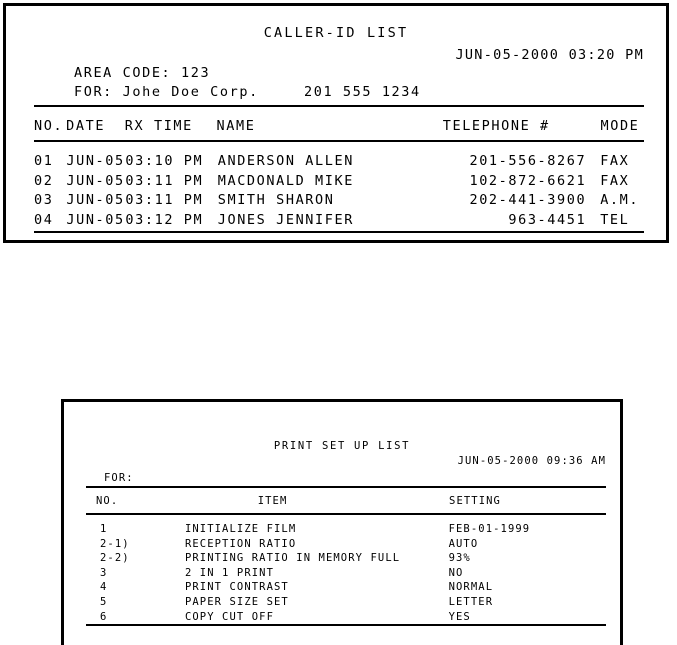 This screenshot has width=677, height=645. I want to click on cell-name: JONES JENNIFER, so click(285, 219).